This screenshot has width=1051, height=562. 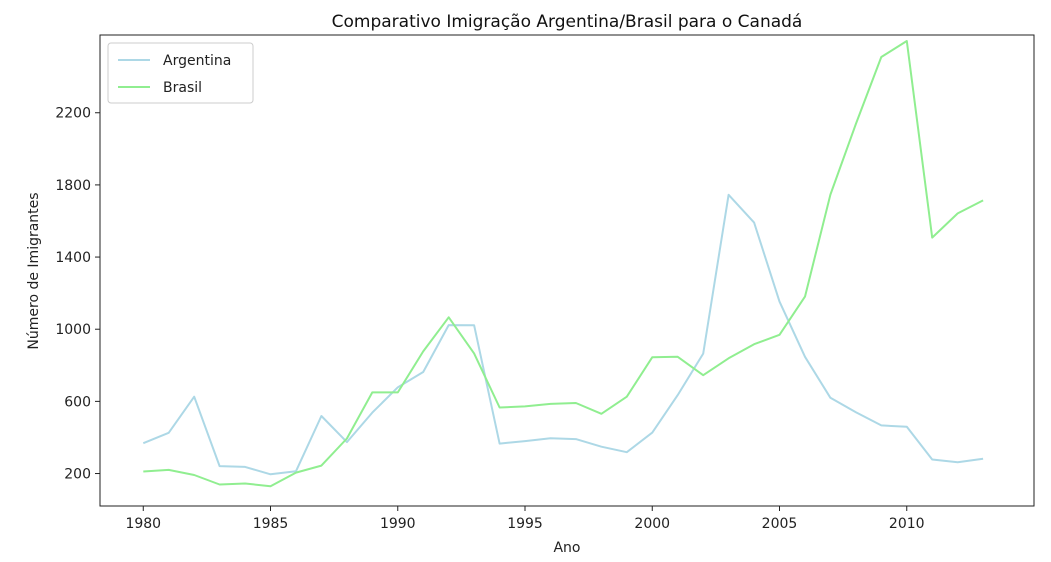 What do you see at coordinates (77, 402) in the screenshot?
I see `y-tick-label: 600` at bounding box center [77, 402].